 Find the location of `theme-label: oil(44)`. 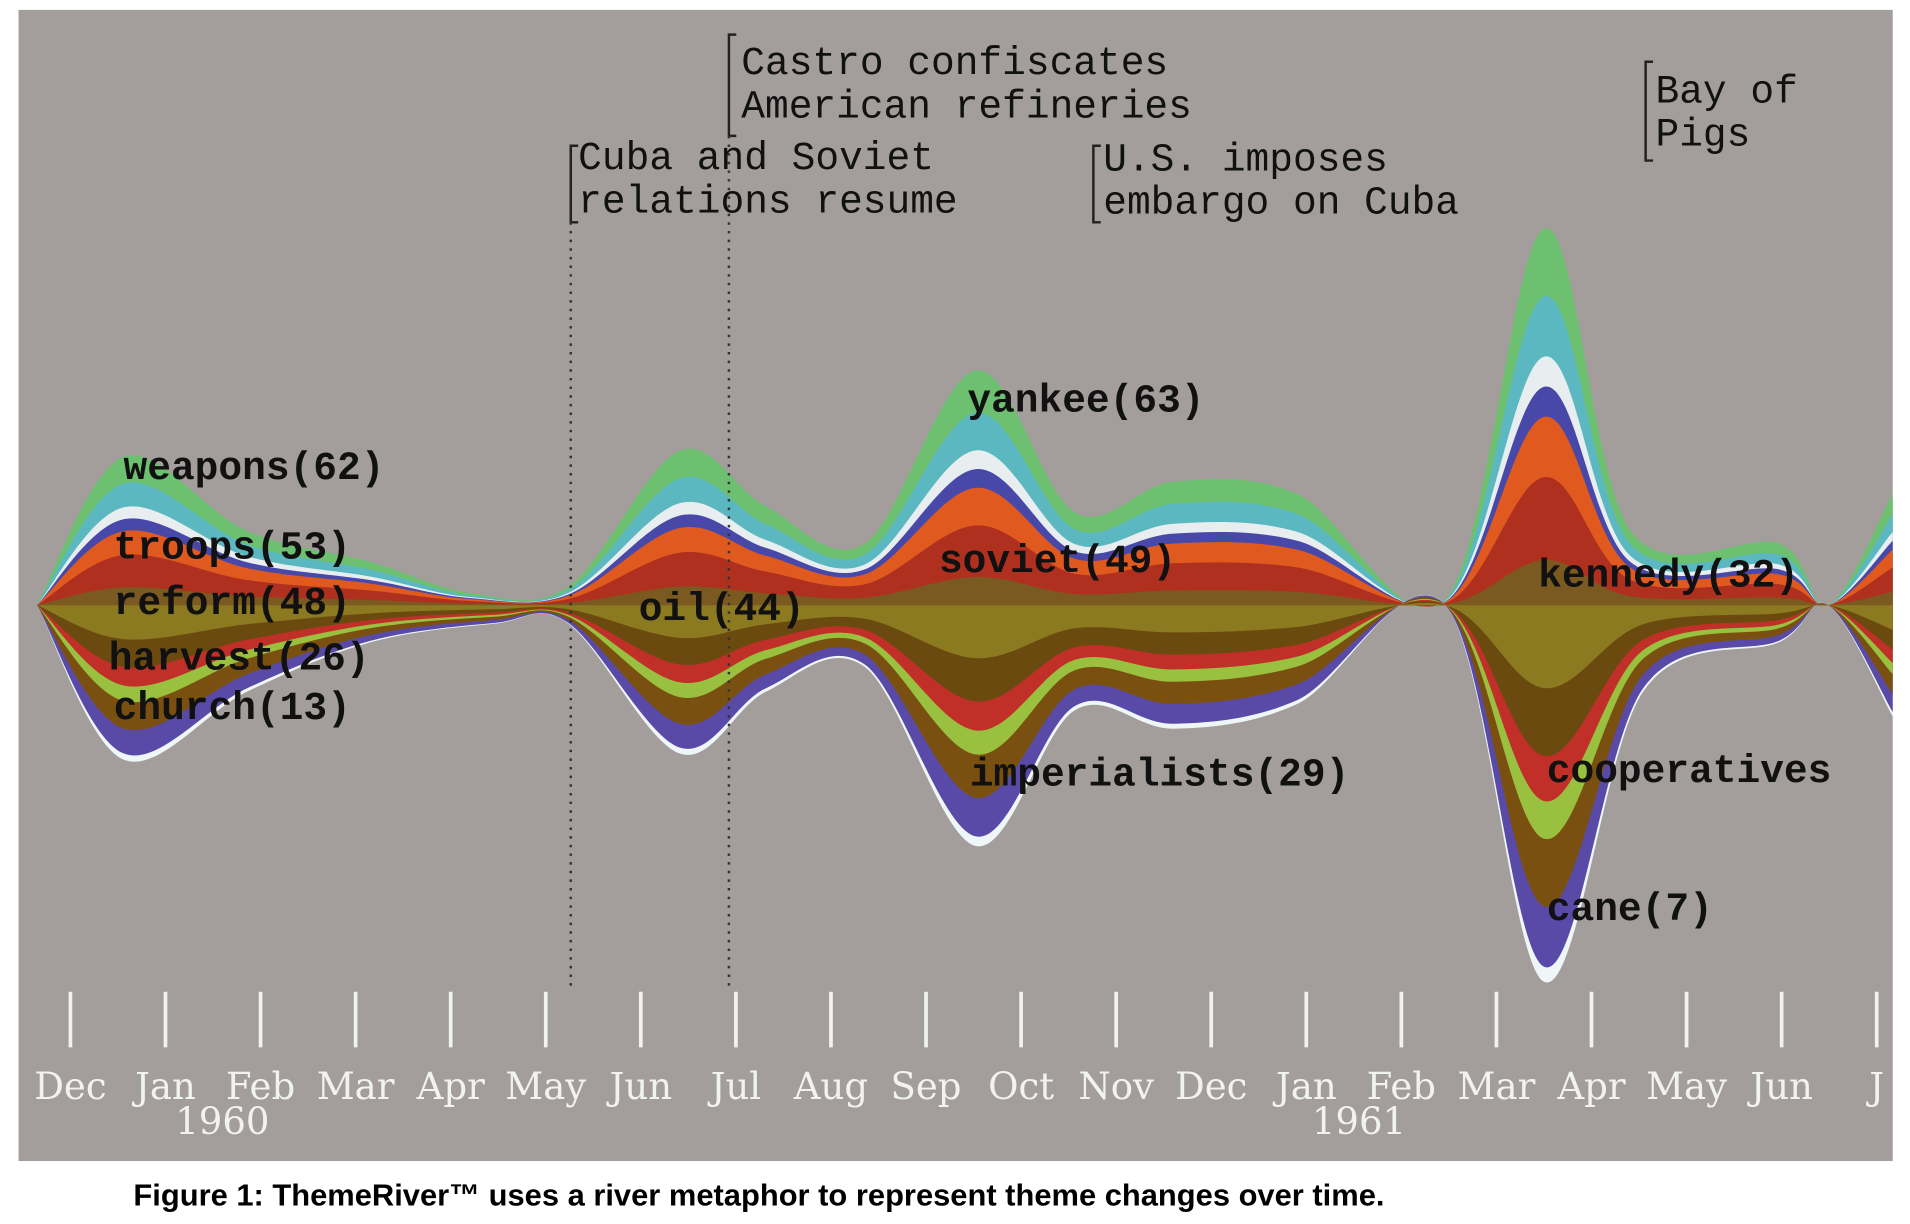

theme-label: oil(44) is located at coordinates (722, 609).